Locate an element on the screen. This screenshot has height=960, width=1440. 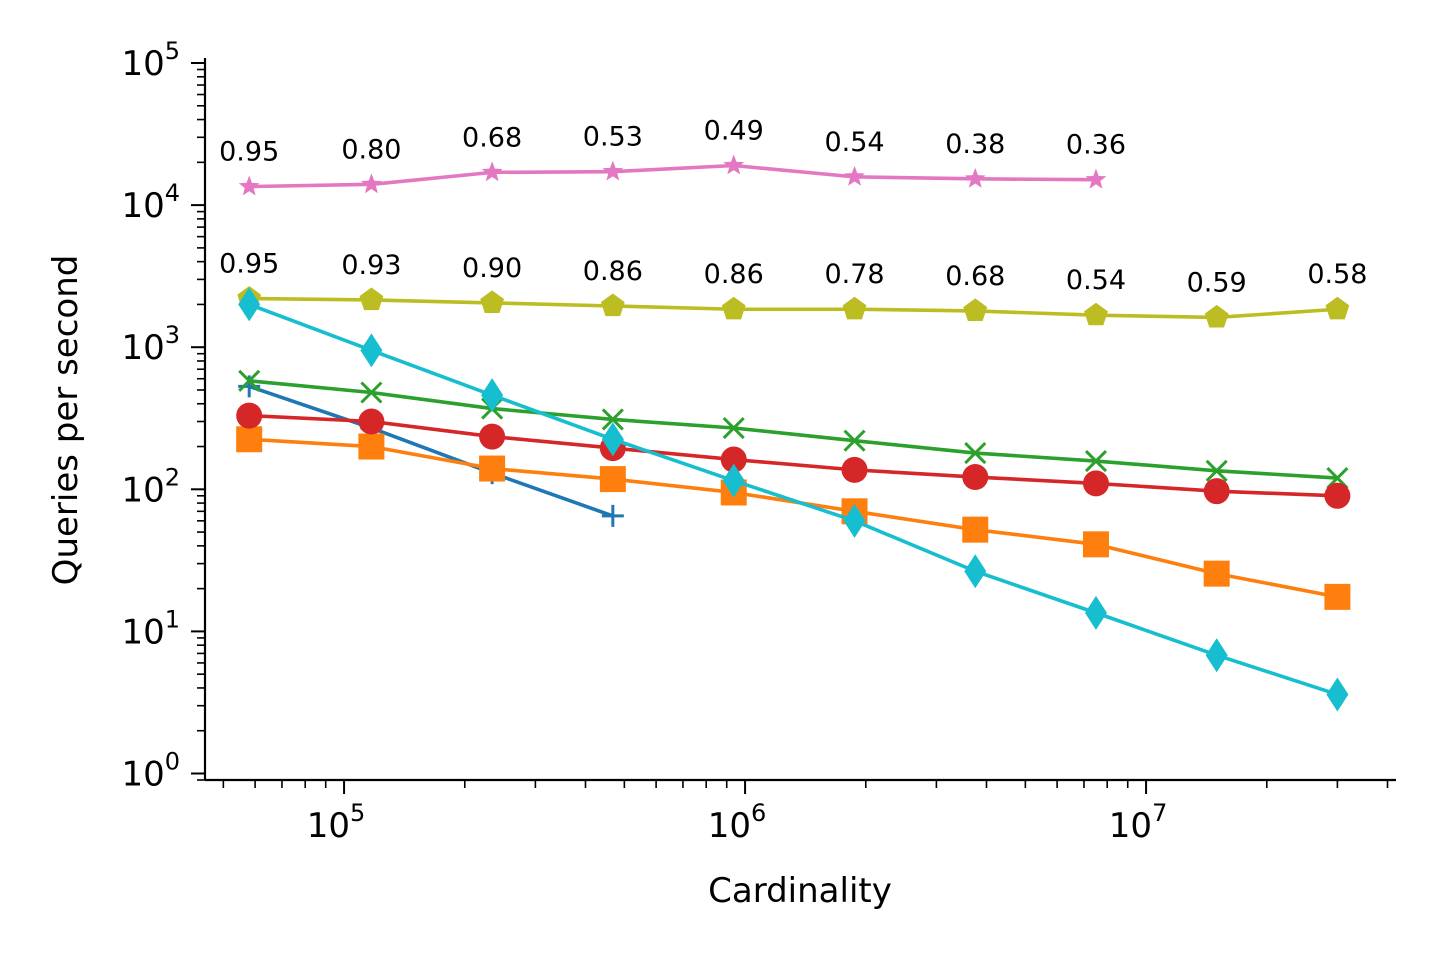
series-circle is located at coordinates (793, 455).